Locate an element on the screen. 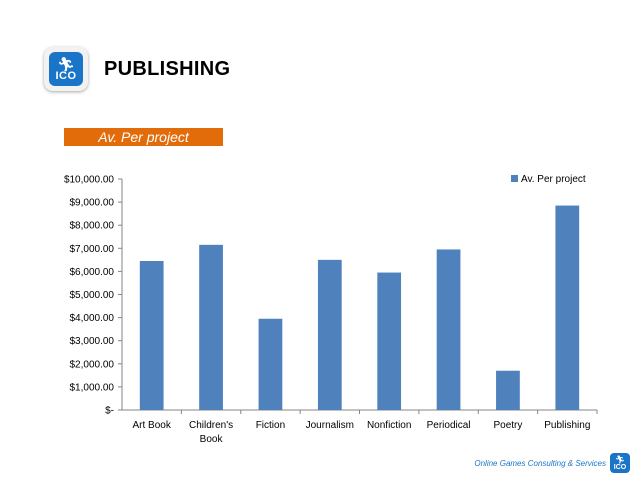 The image size is (638, 479). header: 🏃︎ ICO PUBLISHING is located at coordinates (137, 69).